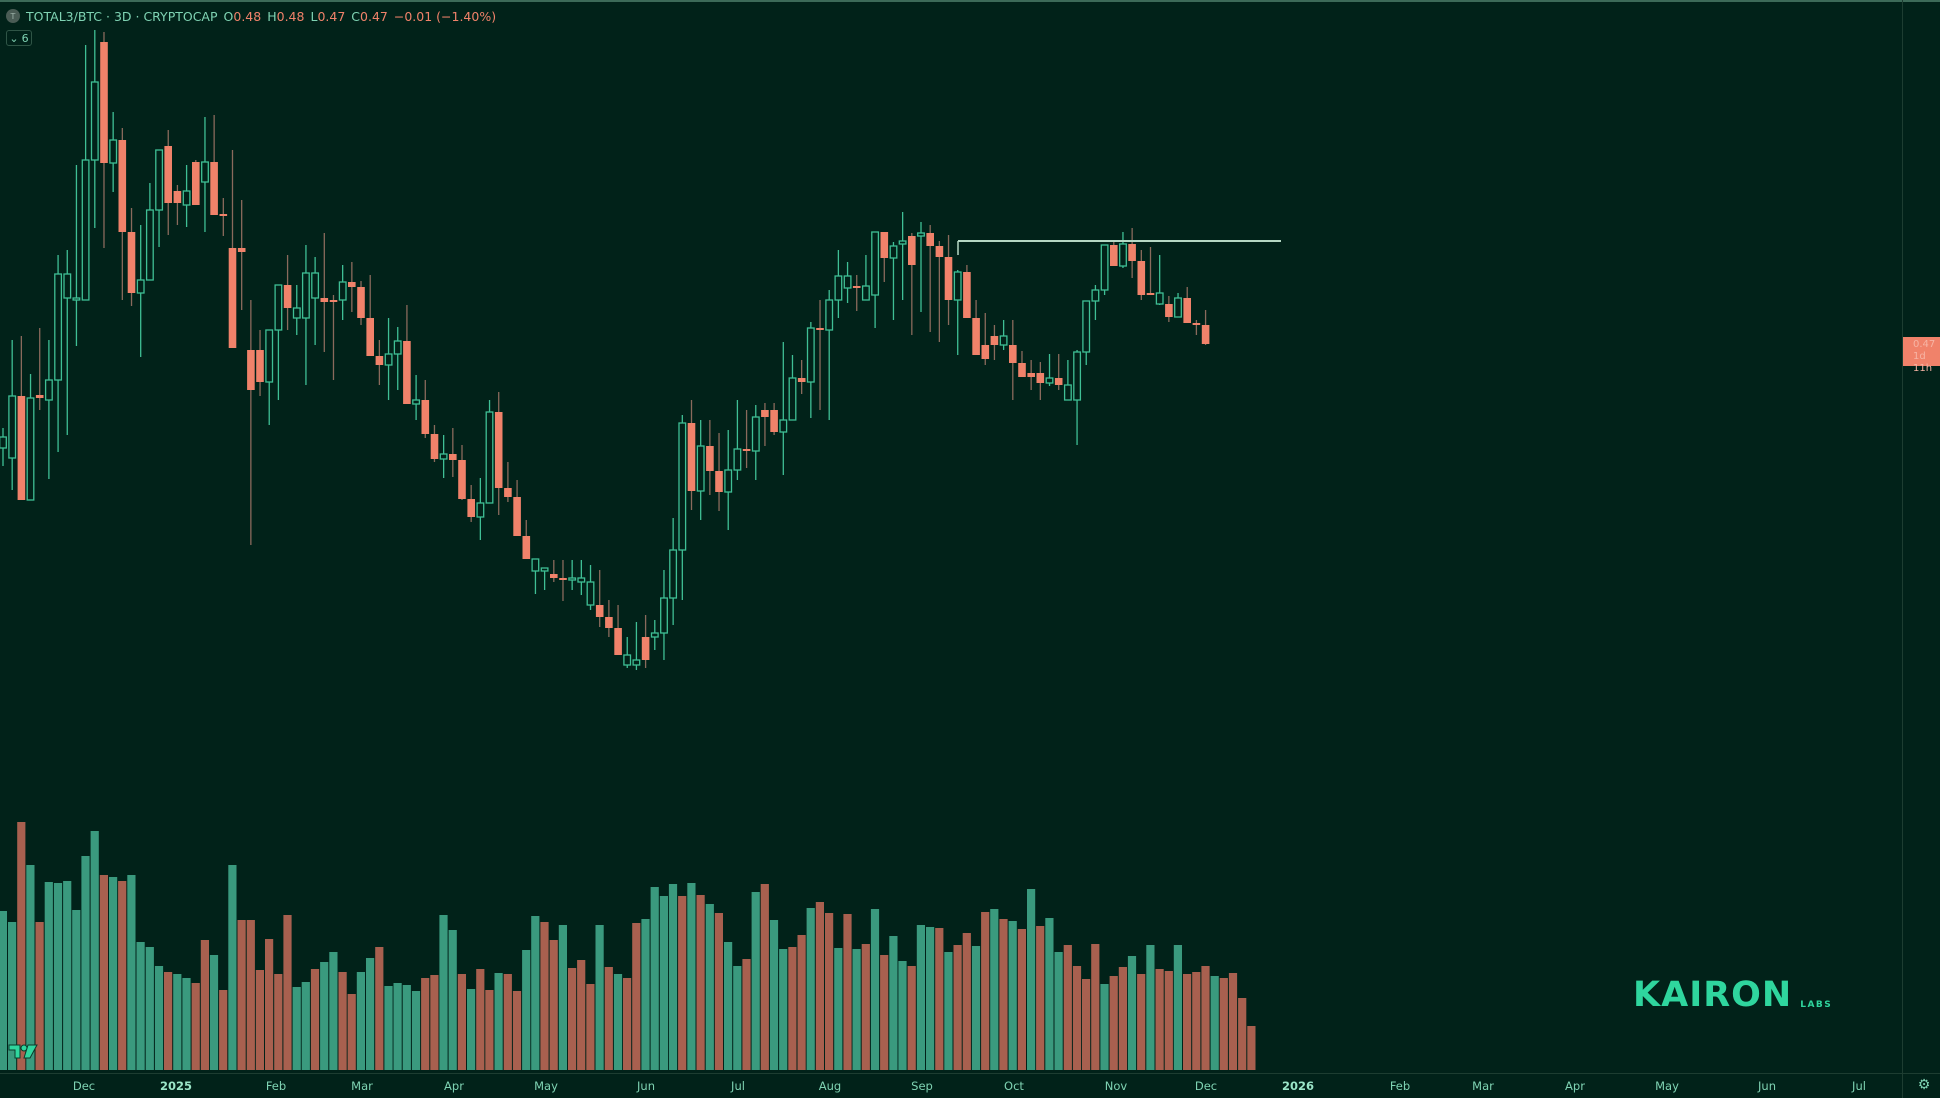 This screenshot has width=1940, height=1098. Describe the element at coordinates (738, 1086) in the screenshot. I see `time-tick-jul: Jul` at that location.